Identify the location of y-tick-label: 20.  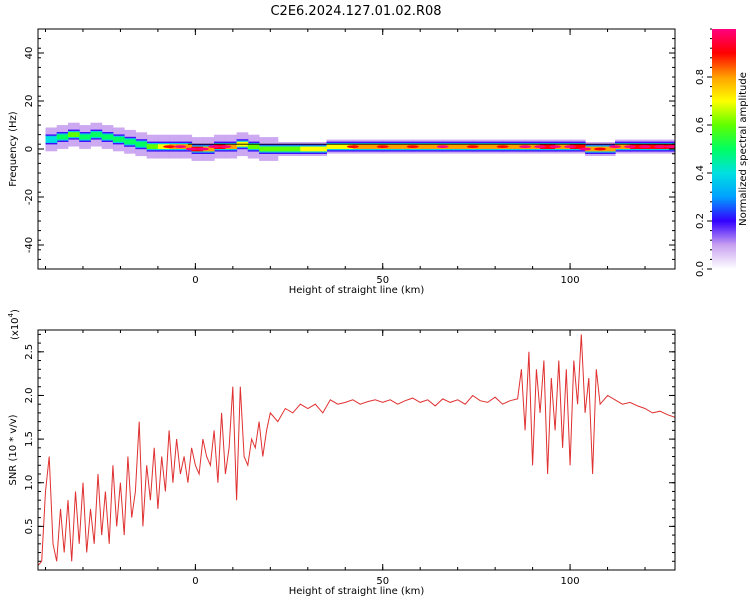
(29, 101).